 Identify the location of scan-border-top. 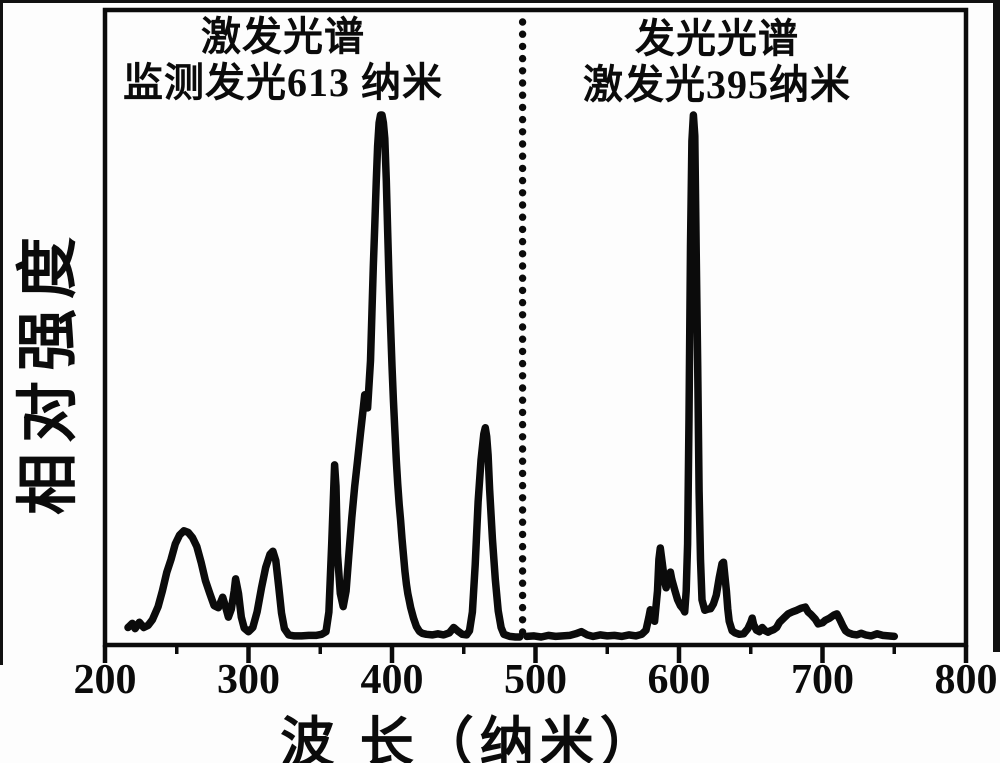
(500, 1).